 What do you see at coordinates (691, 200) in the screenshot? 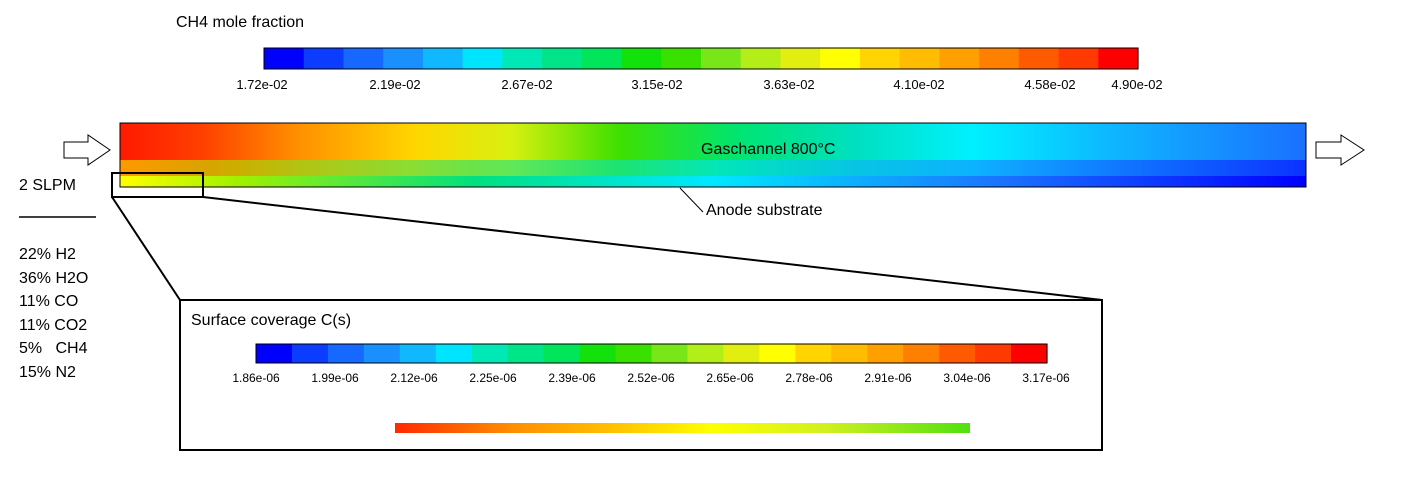
I see `substrate-leader-line` at bounding box center [691, 200].